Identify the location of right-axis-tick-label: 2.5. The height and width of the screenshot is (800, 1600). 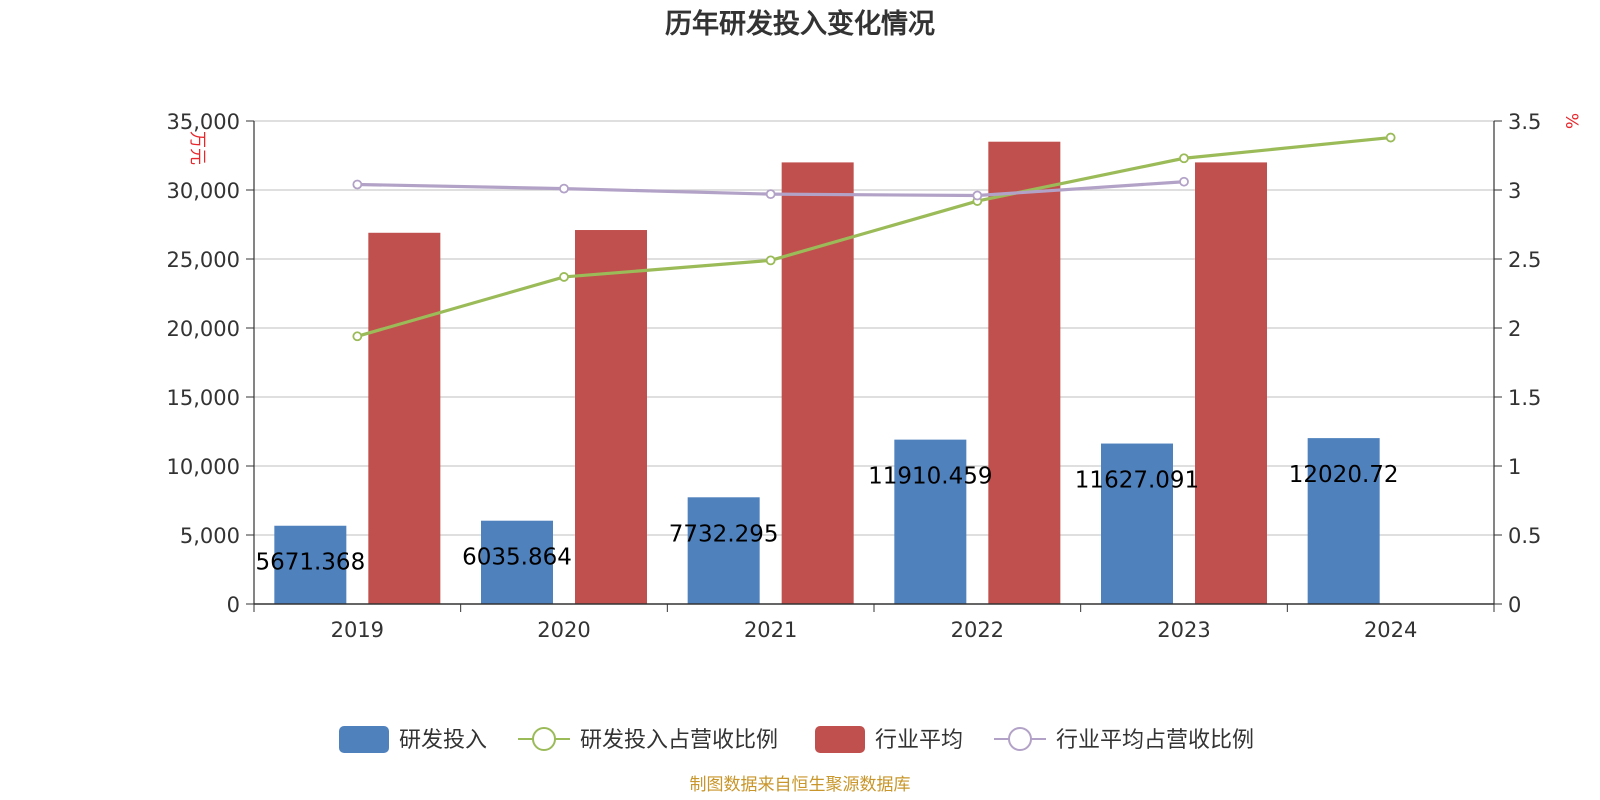
(1524, 260).